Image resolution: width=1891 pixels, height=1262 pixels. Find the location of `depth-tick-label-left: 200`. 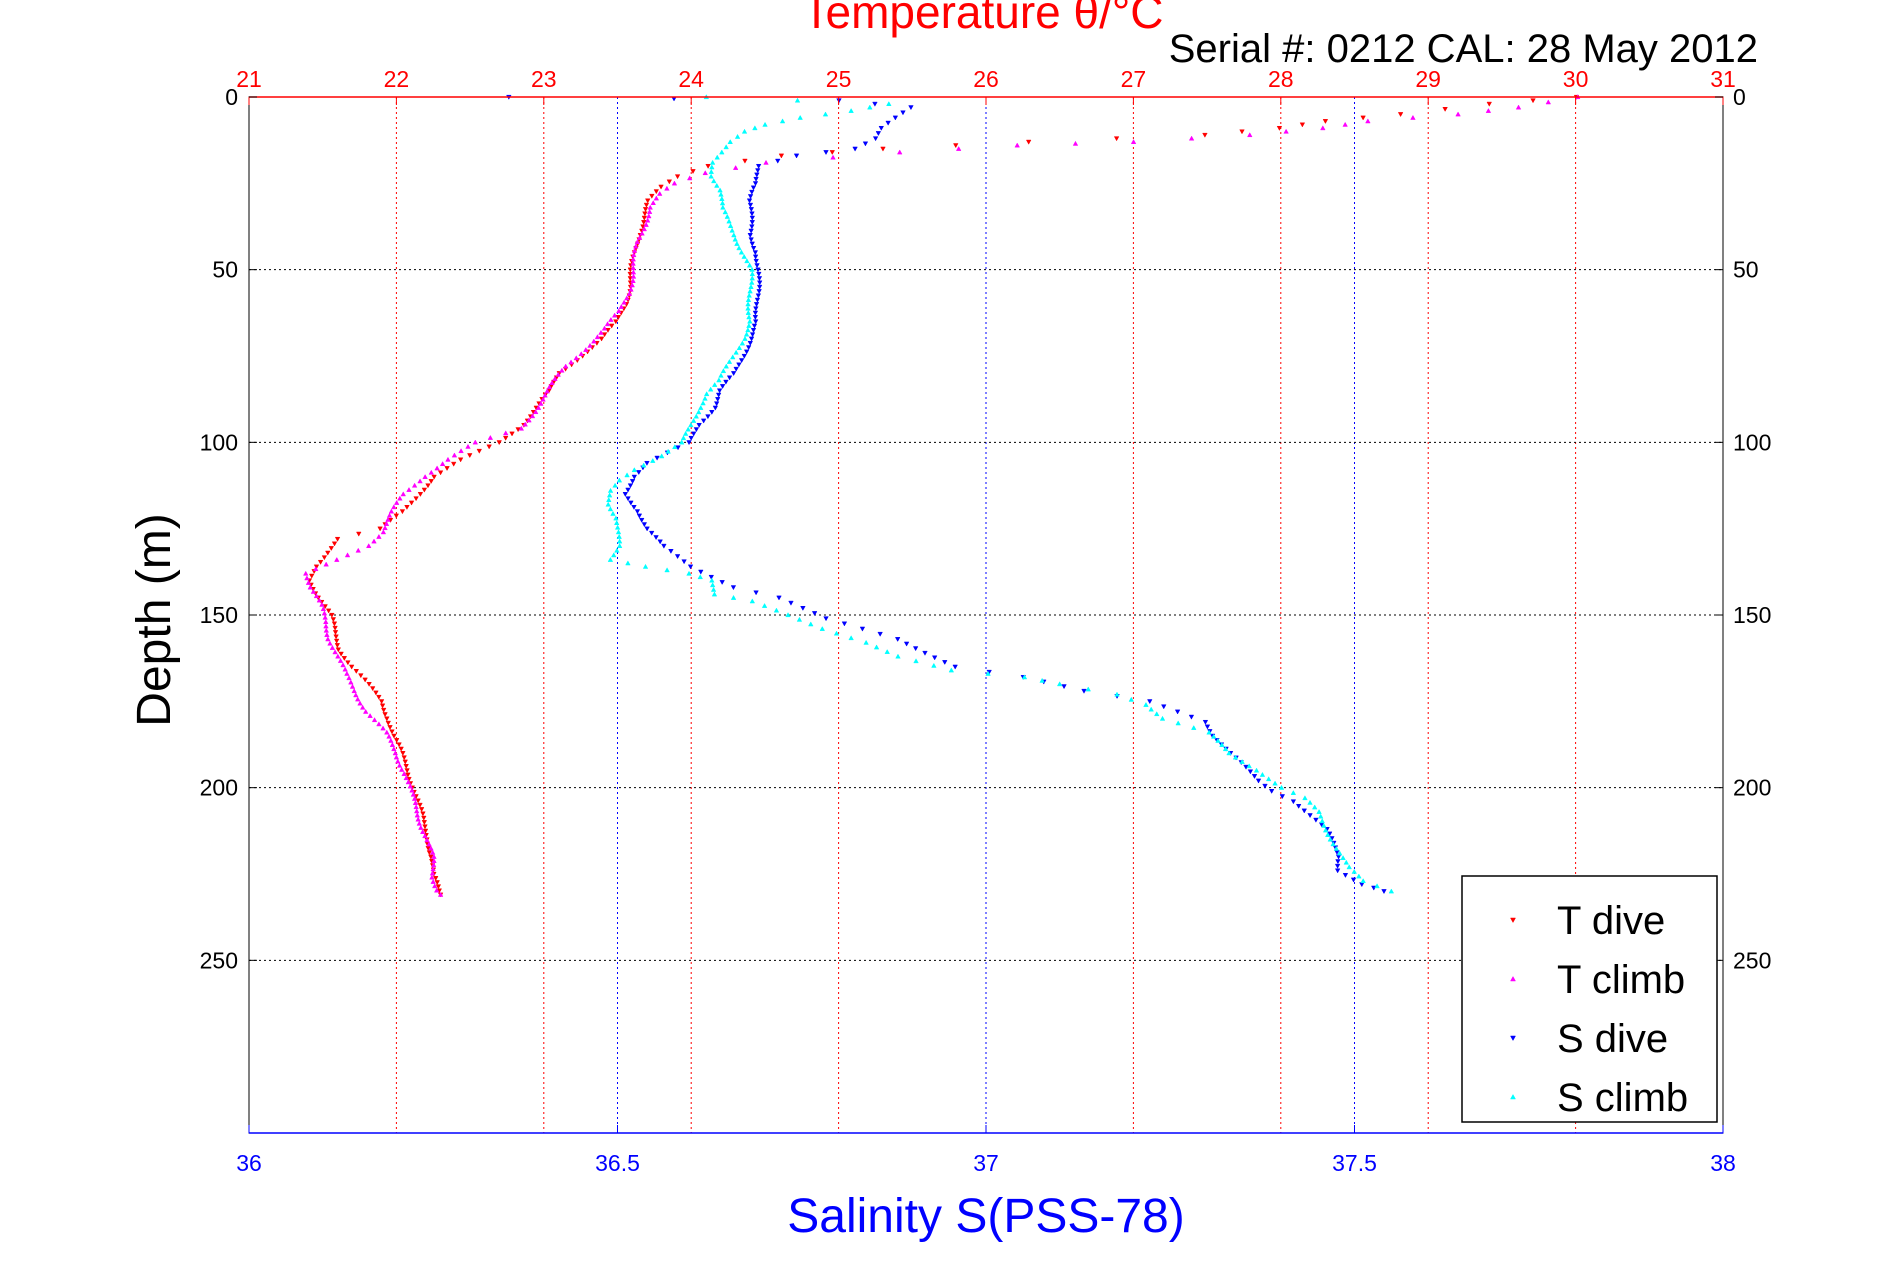

depth-tick-label-left: 200 is located at coordinates (219, 788).